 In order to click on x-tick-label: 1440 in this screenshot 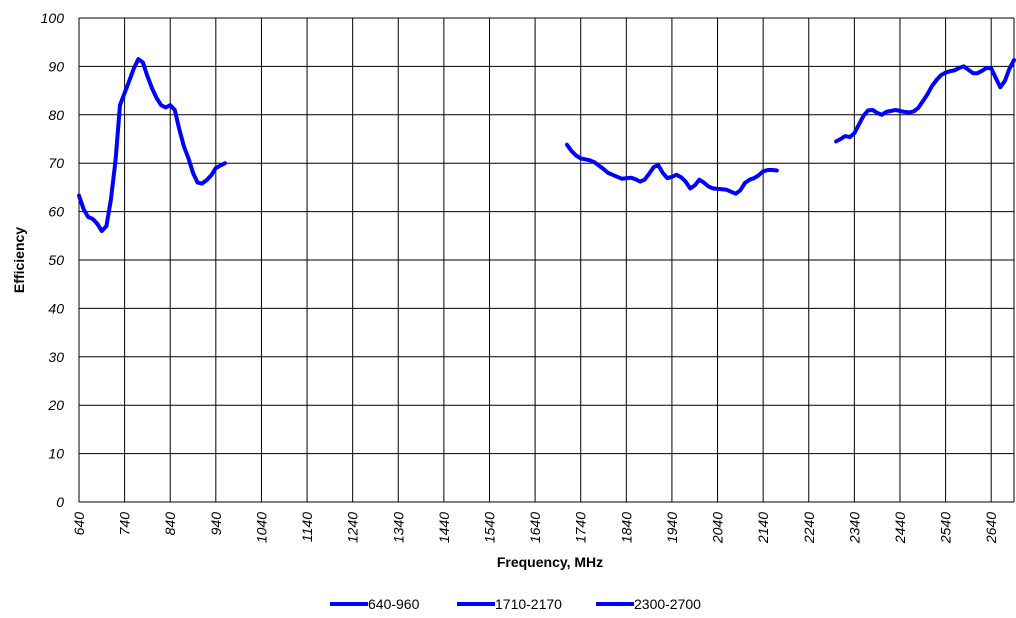, I will do `click(444, 527)`.